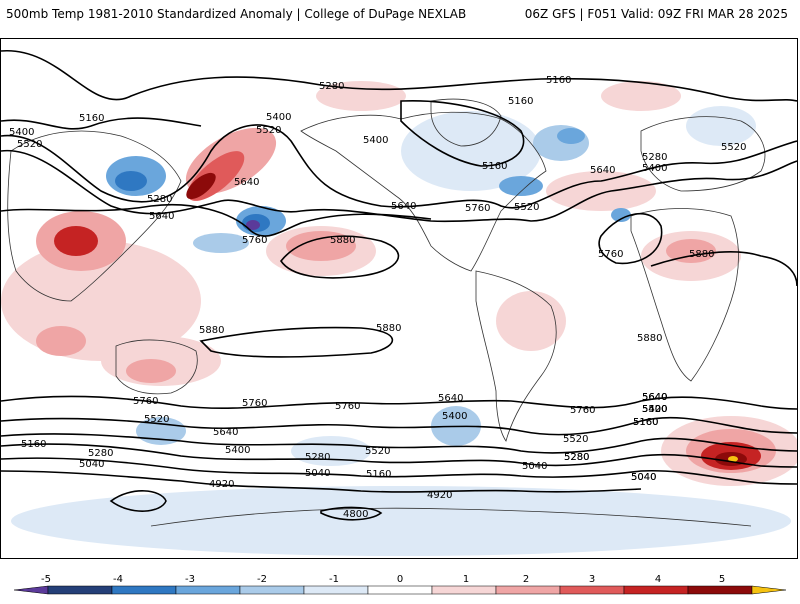  What do you see at coordinates (118, 579) in the screenshot?
I see `colorbar-tick-label: -4` at bounding box center [118, 579].